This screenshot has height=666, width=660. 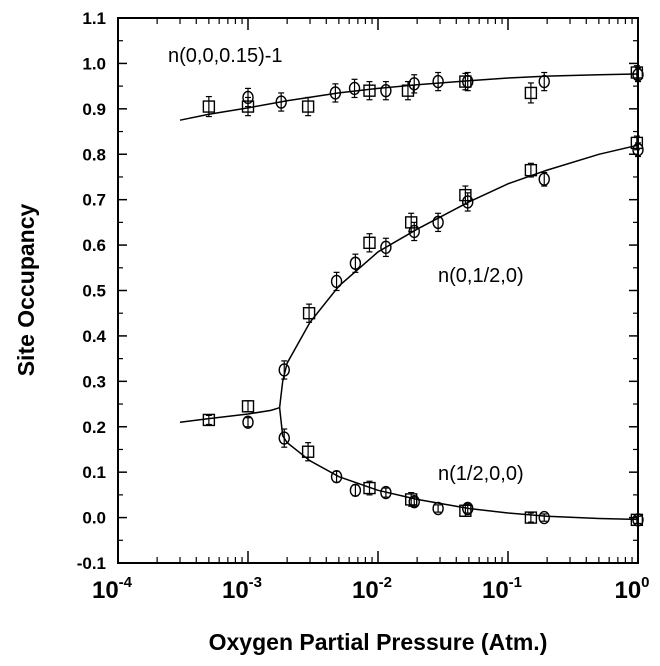 I want to click on annotation-bottom: n(1/2,0,0), so click(x=481, y=474).